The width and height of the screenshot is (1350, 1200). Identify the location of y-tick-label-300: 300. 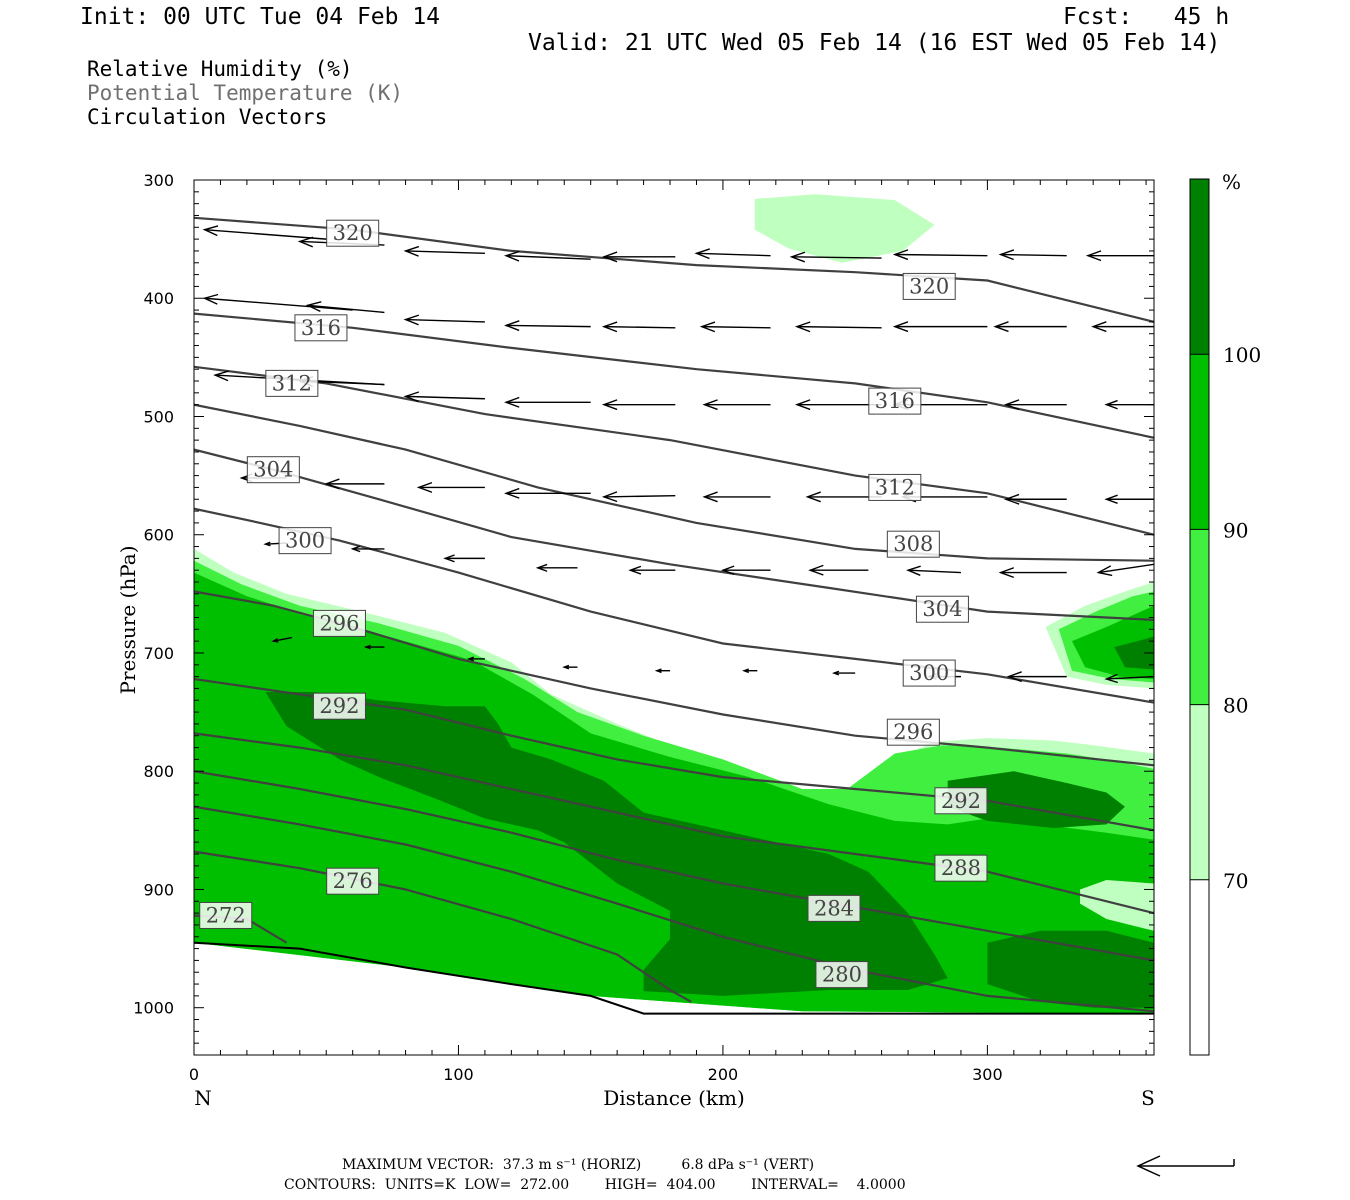
(158, 180).